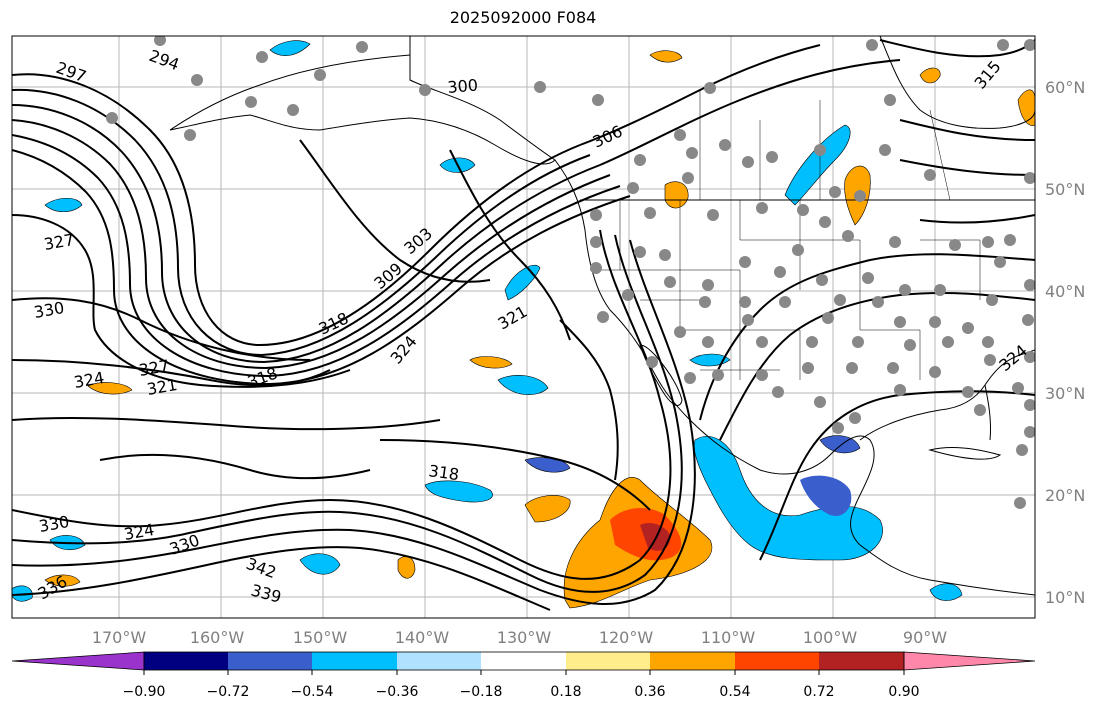 The height and width of the screenshot is (712, 1105). I want to click on colorbar-label: 0.36, so click(649, 692).